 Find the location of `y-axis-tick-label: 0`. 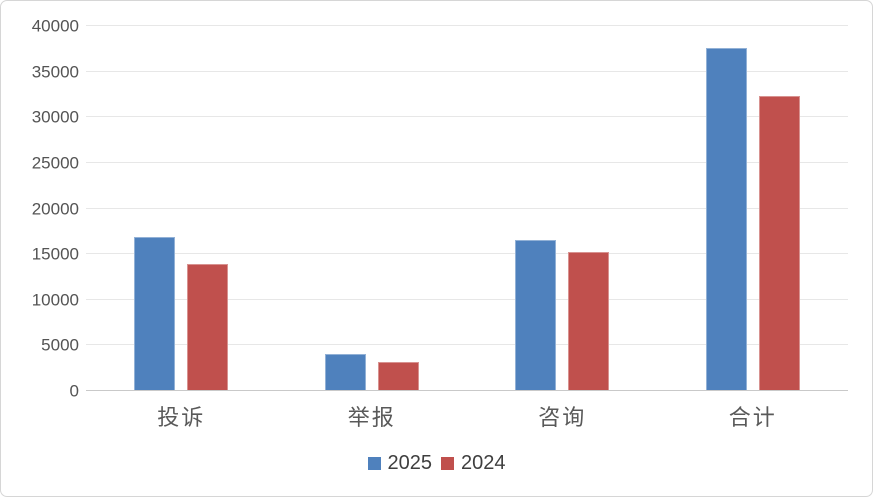

y-axis-tick-label: 0 is located at coordinates (74, 391).